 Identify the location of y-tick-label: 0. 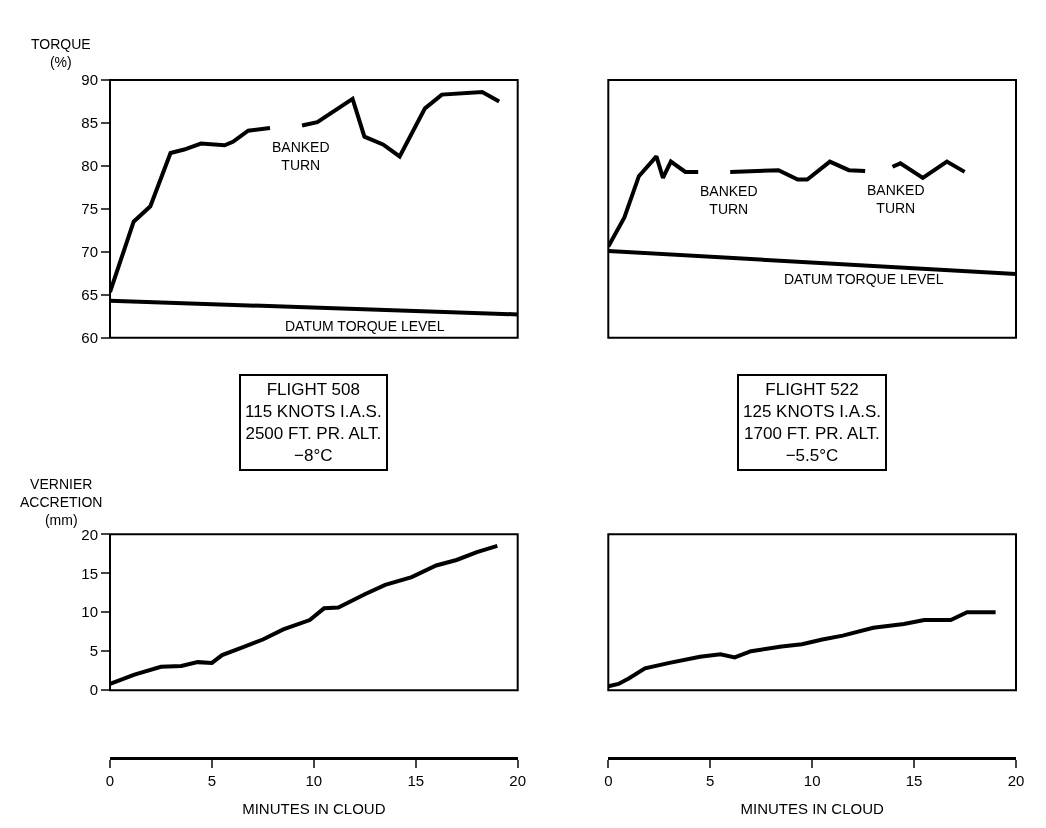
(93, 690).